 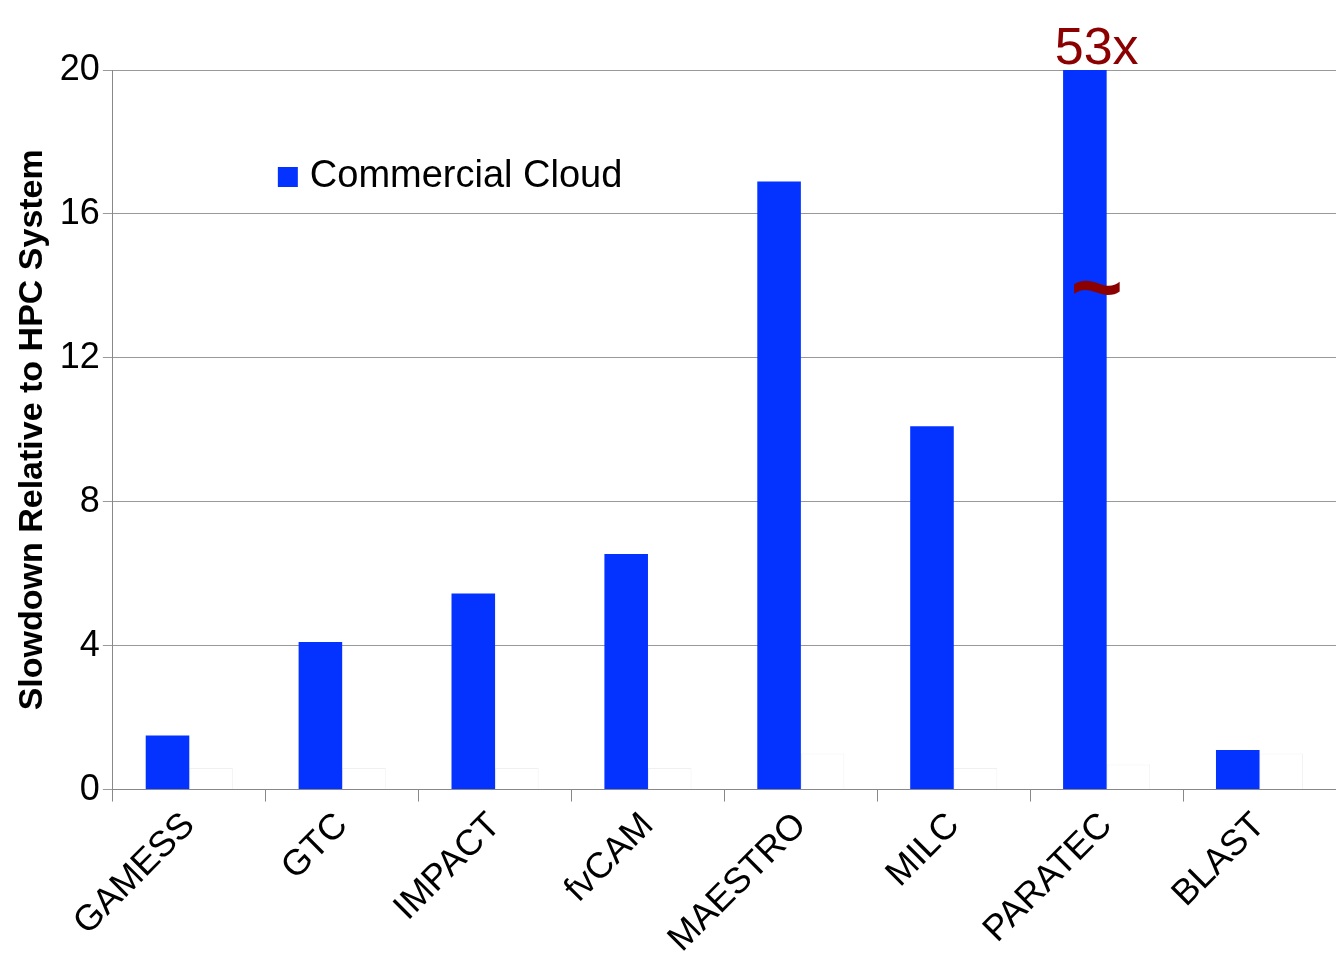 I want to click on y-tick-label: 20, so click(x=79, y=67).